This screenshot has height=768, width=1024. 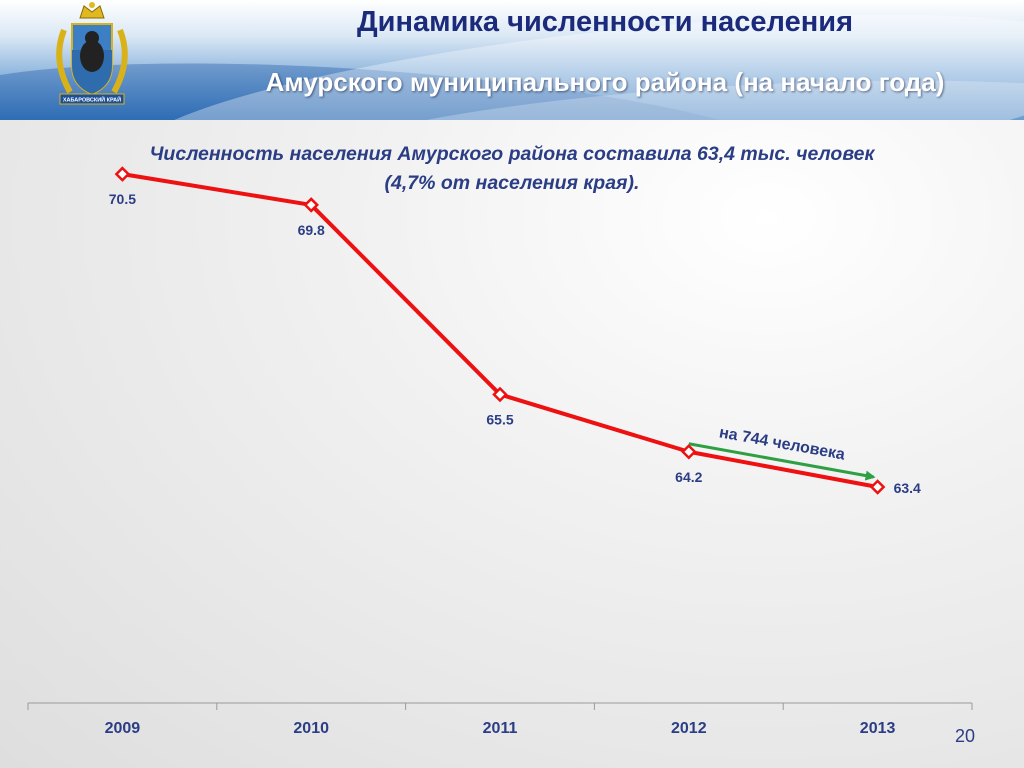 I want to click on data-point-2009, so click(x=122, y=174).